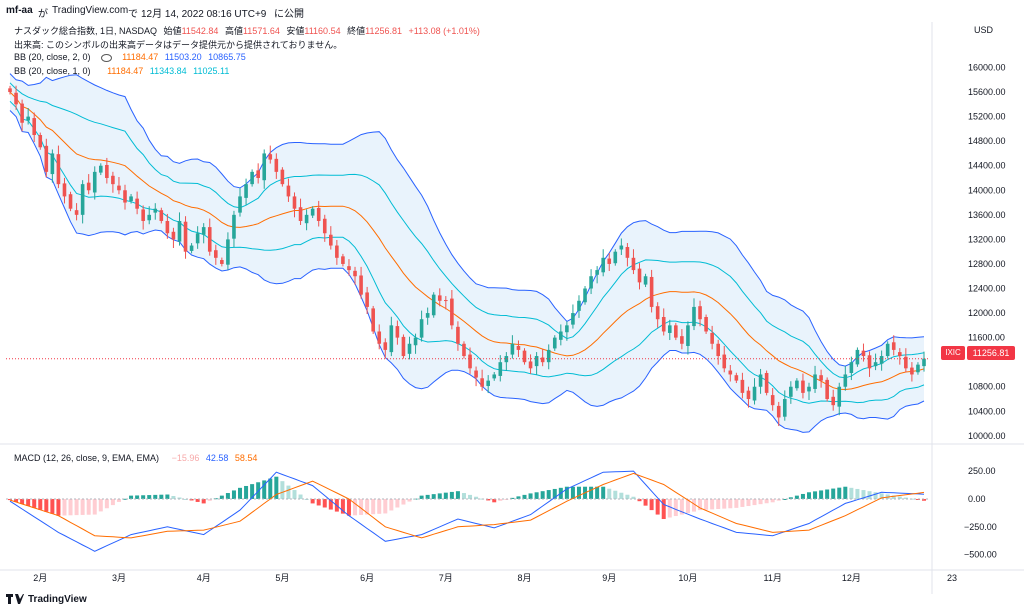  What do you see at coordinates (295, 31) in the screenshot?
I see `low-label: 安値` at bounding box center [295, 31].